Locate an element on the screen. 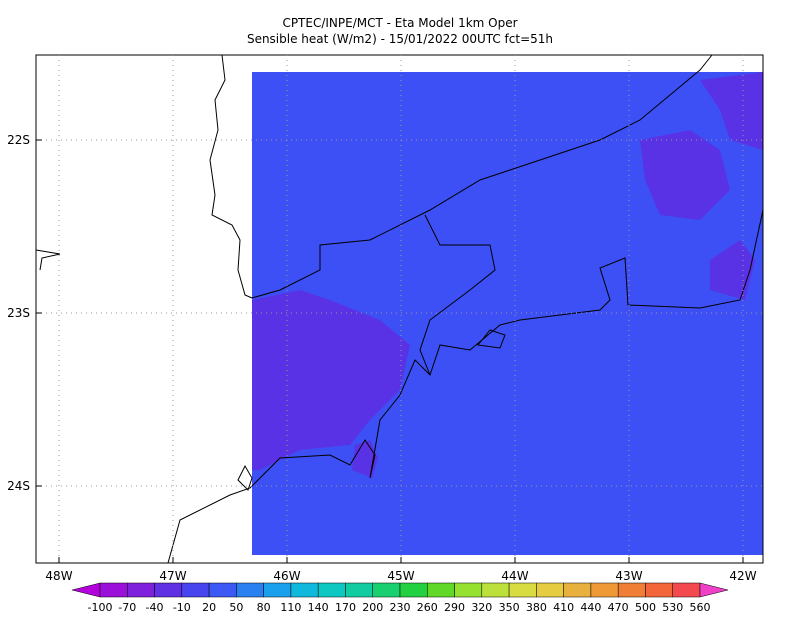  colorbar-label: 260 is located at coordinates (427, 607).